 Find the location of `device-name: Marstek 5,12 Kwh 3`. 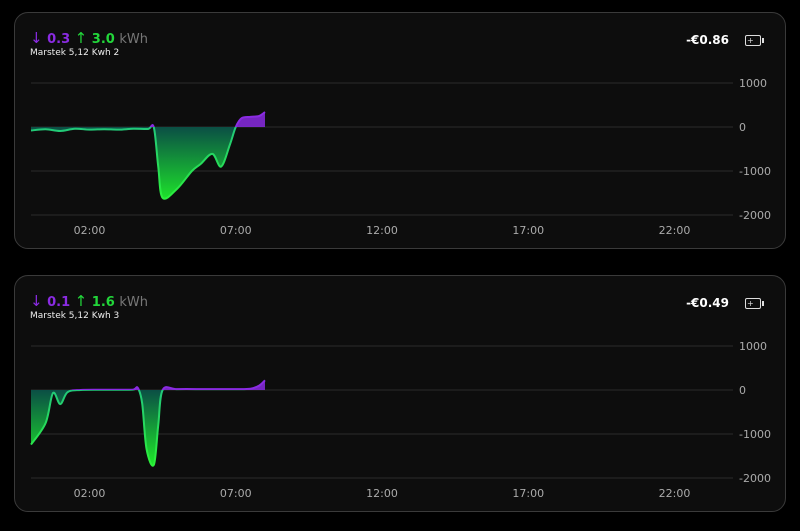

device-name: Marstek 5,12 Kwh 3 is located at coordinates (75, 316).